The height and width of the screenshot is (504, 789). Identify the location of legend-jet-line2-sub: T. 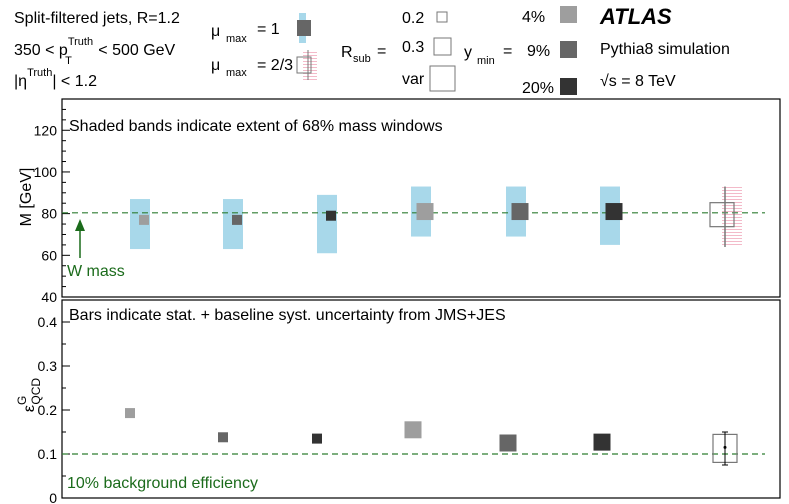
(68, 61).